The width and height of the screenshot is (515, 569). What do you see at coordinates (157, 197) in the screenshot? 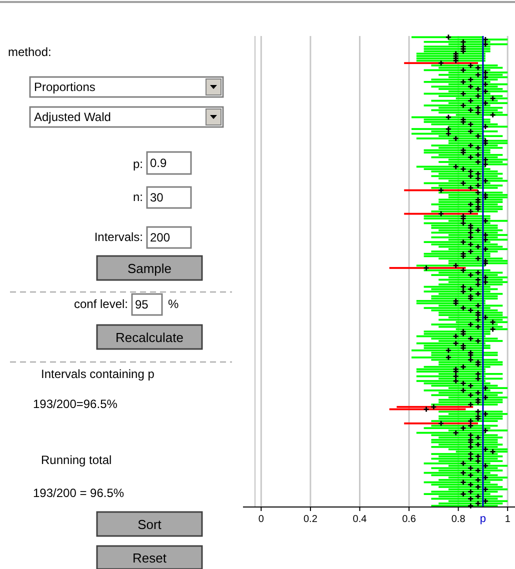
I see `text: 30` at bounding box center [157, 197].